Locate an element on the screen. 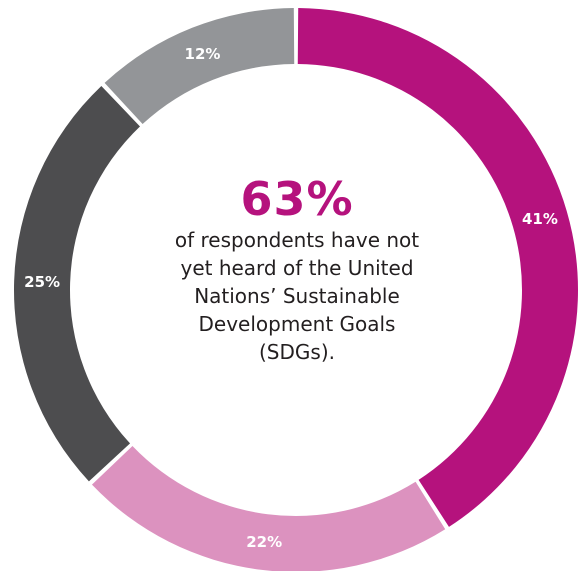 This screenshot has height=571, width=579. slice-value-label: 25% is located at coordinates (42, 282).